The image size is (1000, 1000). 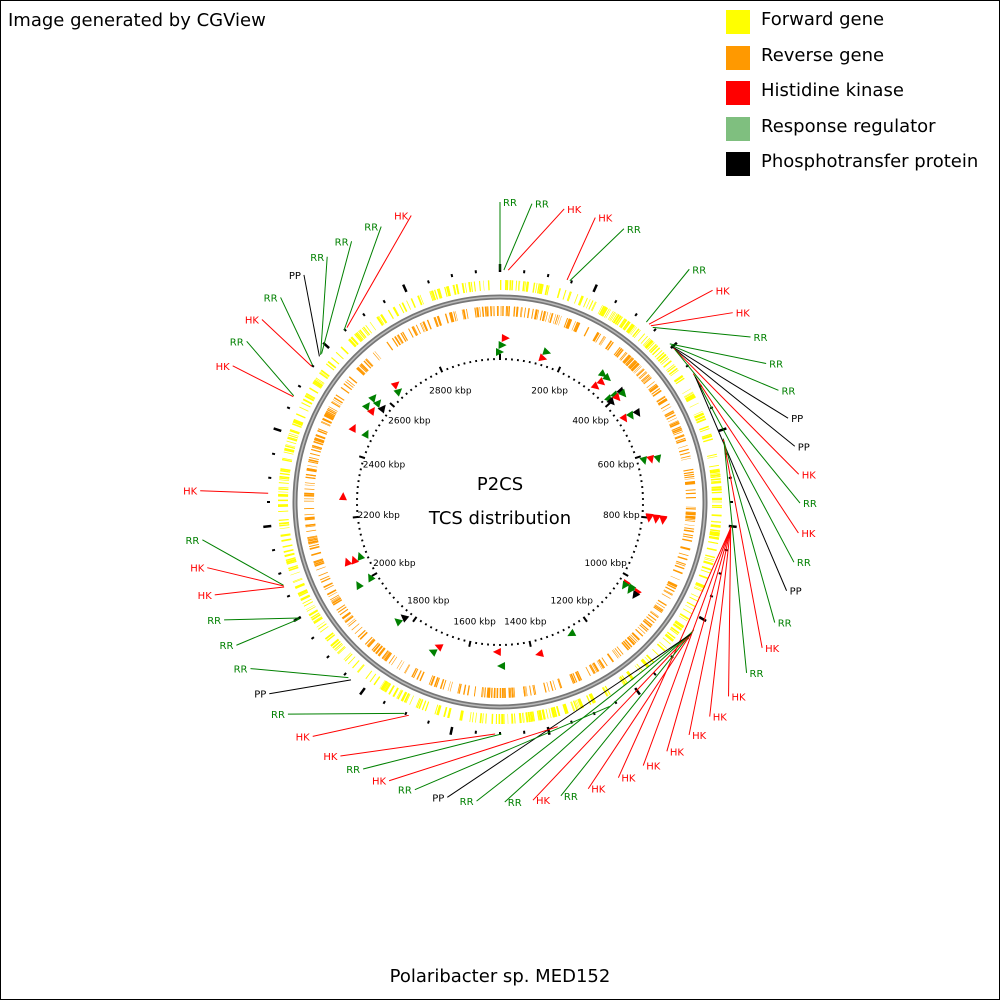 What do you see at coordinates (572, 632) in the screenshot?
I see `feature-marker-rr` at bounding box center [572, 632].